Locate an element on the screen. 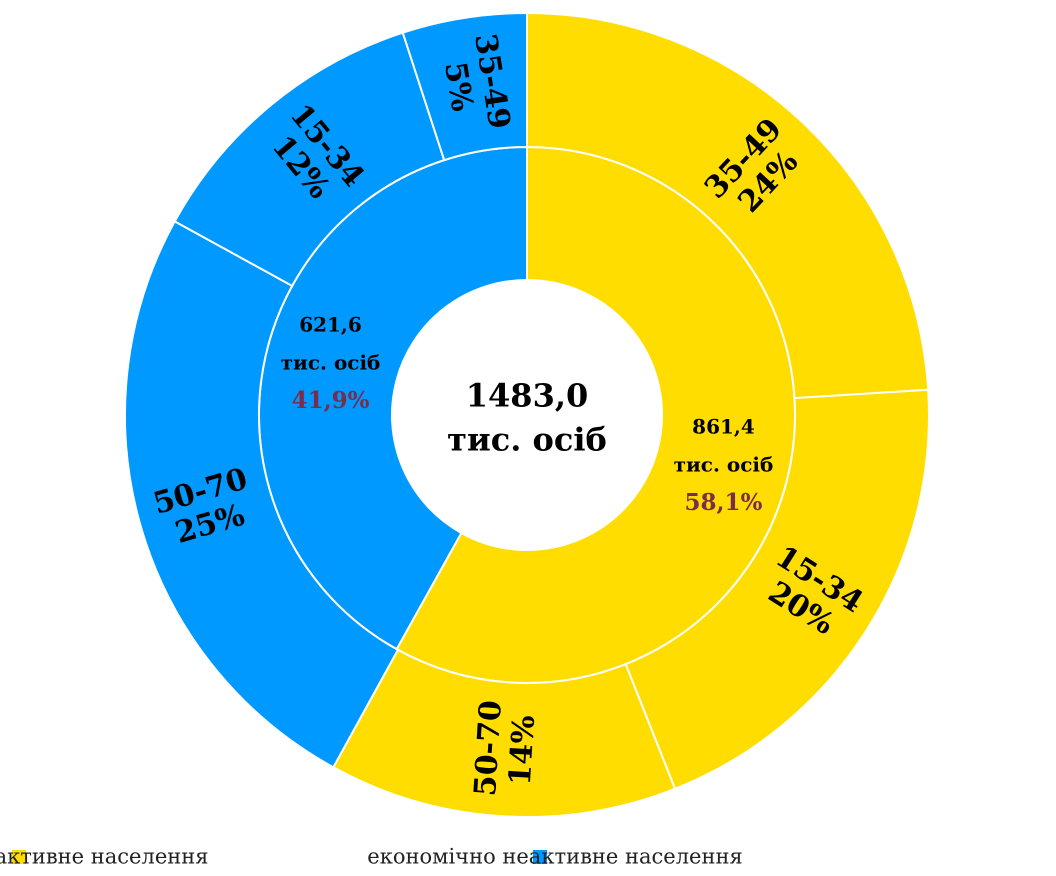 The width and height of the screenshot is (1056, 876). center-total: 1483,0 is located at coordinates (527, 396).